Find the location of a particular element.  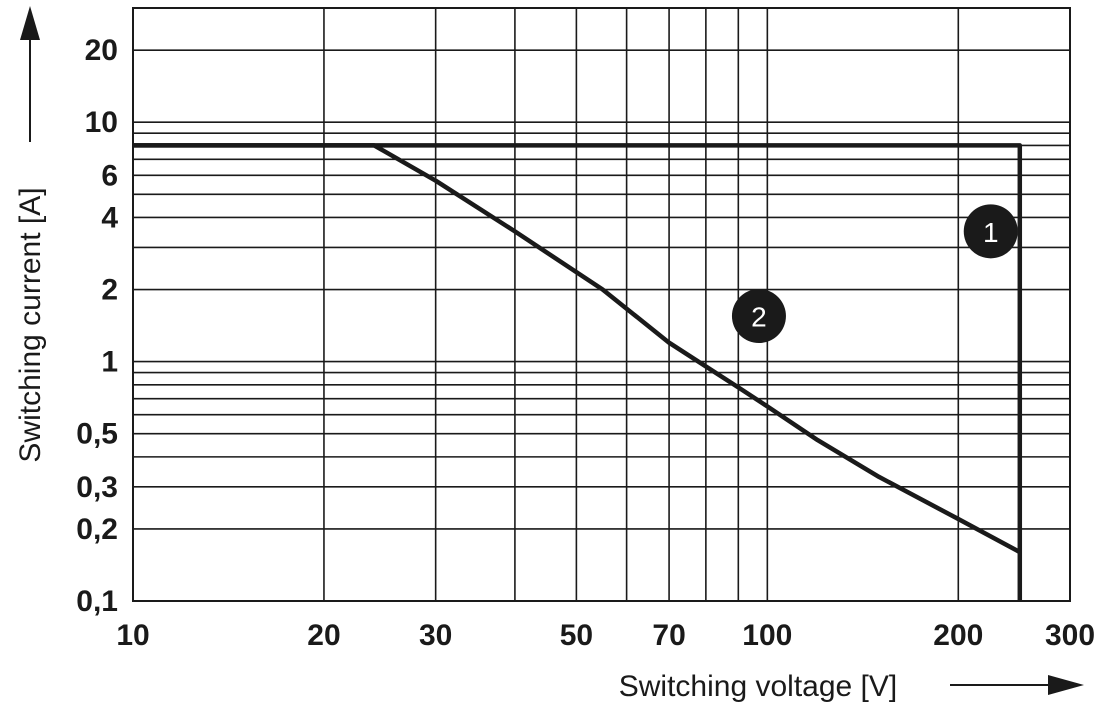

y-tick-label-0,2: 0,2 is located at coordinates (97, 529).